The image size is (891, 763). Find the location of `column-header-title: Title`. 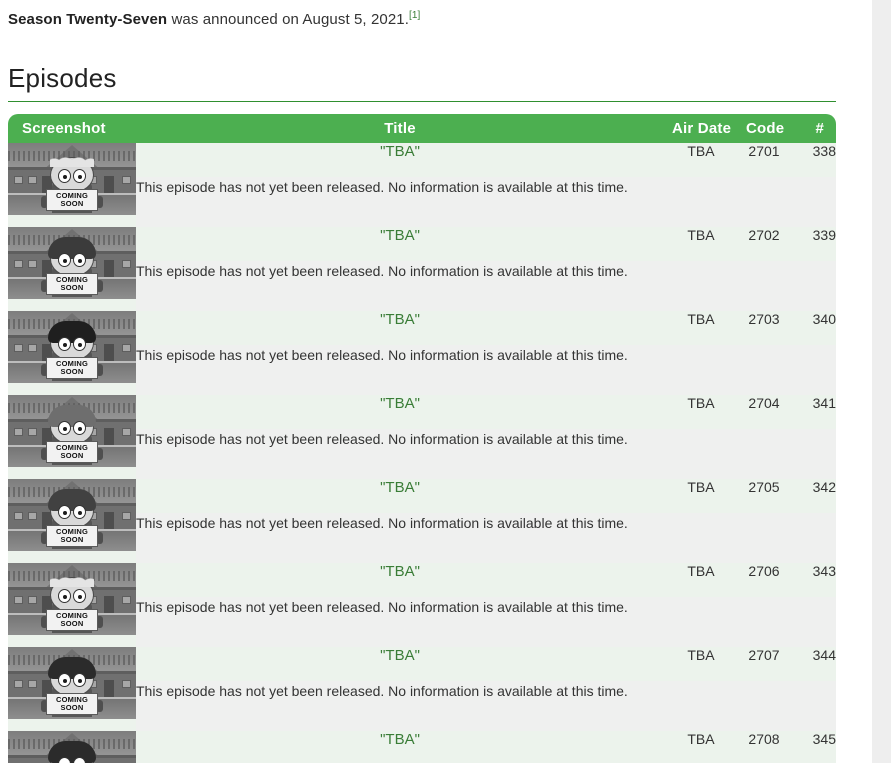

column-header-title: Title is located at coordinates (400, 128).